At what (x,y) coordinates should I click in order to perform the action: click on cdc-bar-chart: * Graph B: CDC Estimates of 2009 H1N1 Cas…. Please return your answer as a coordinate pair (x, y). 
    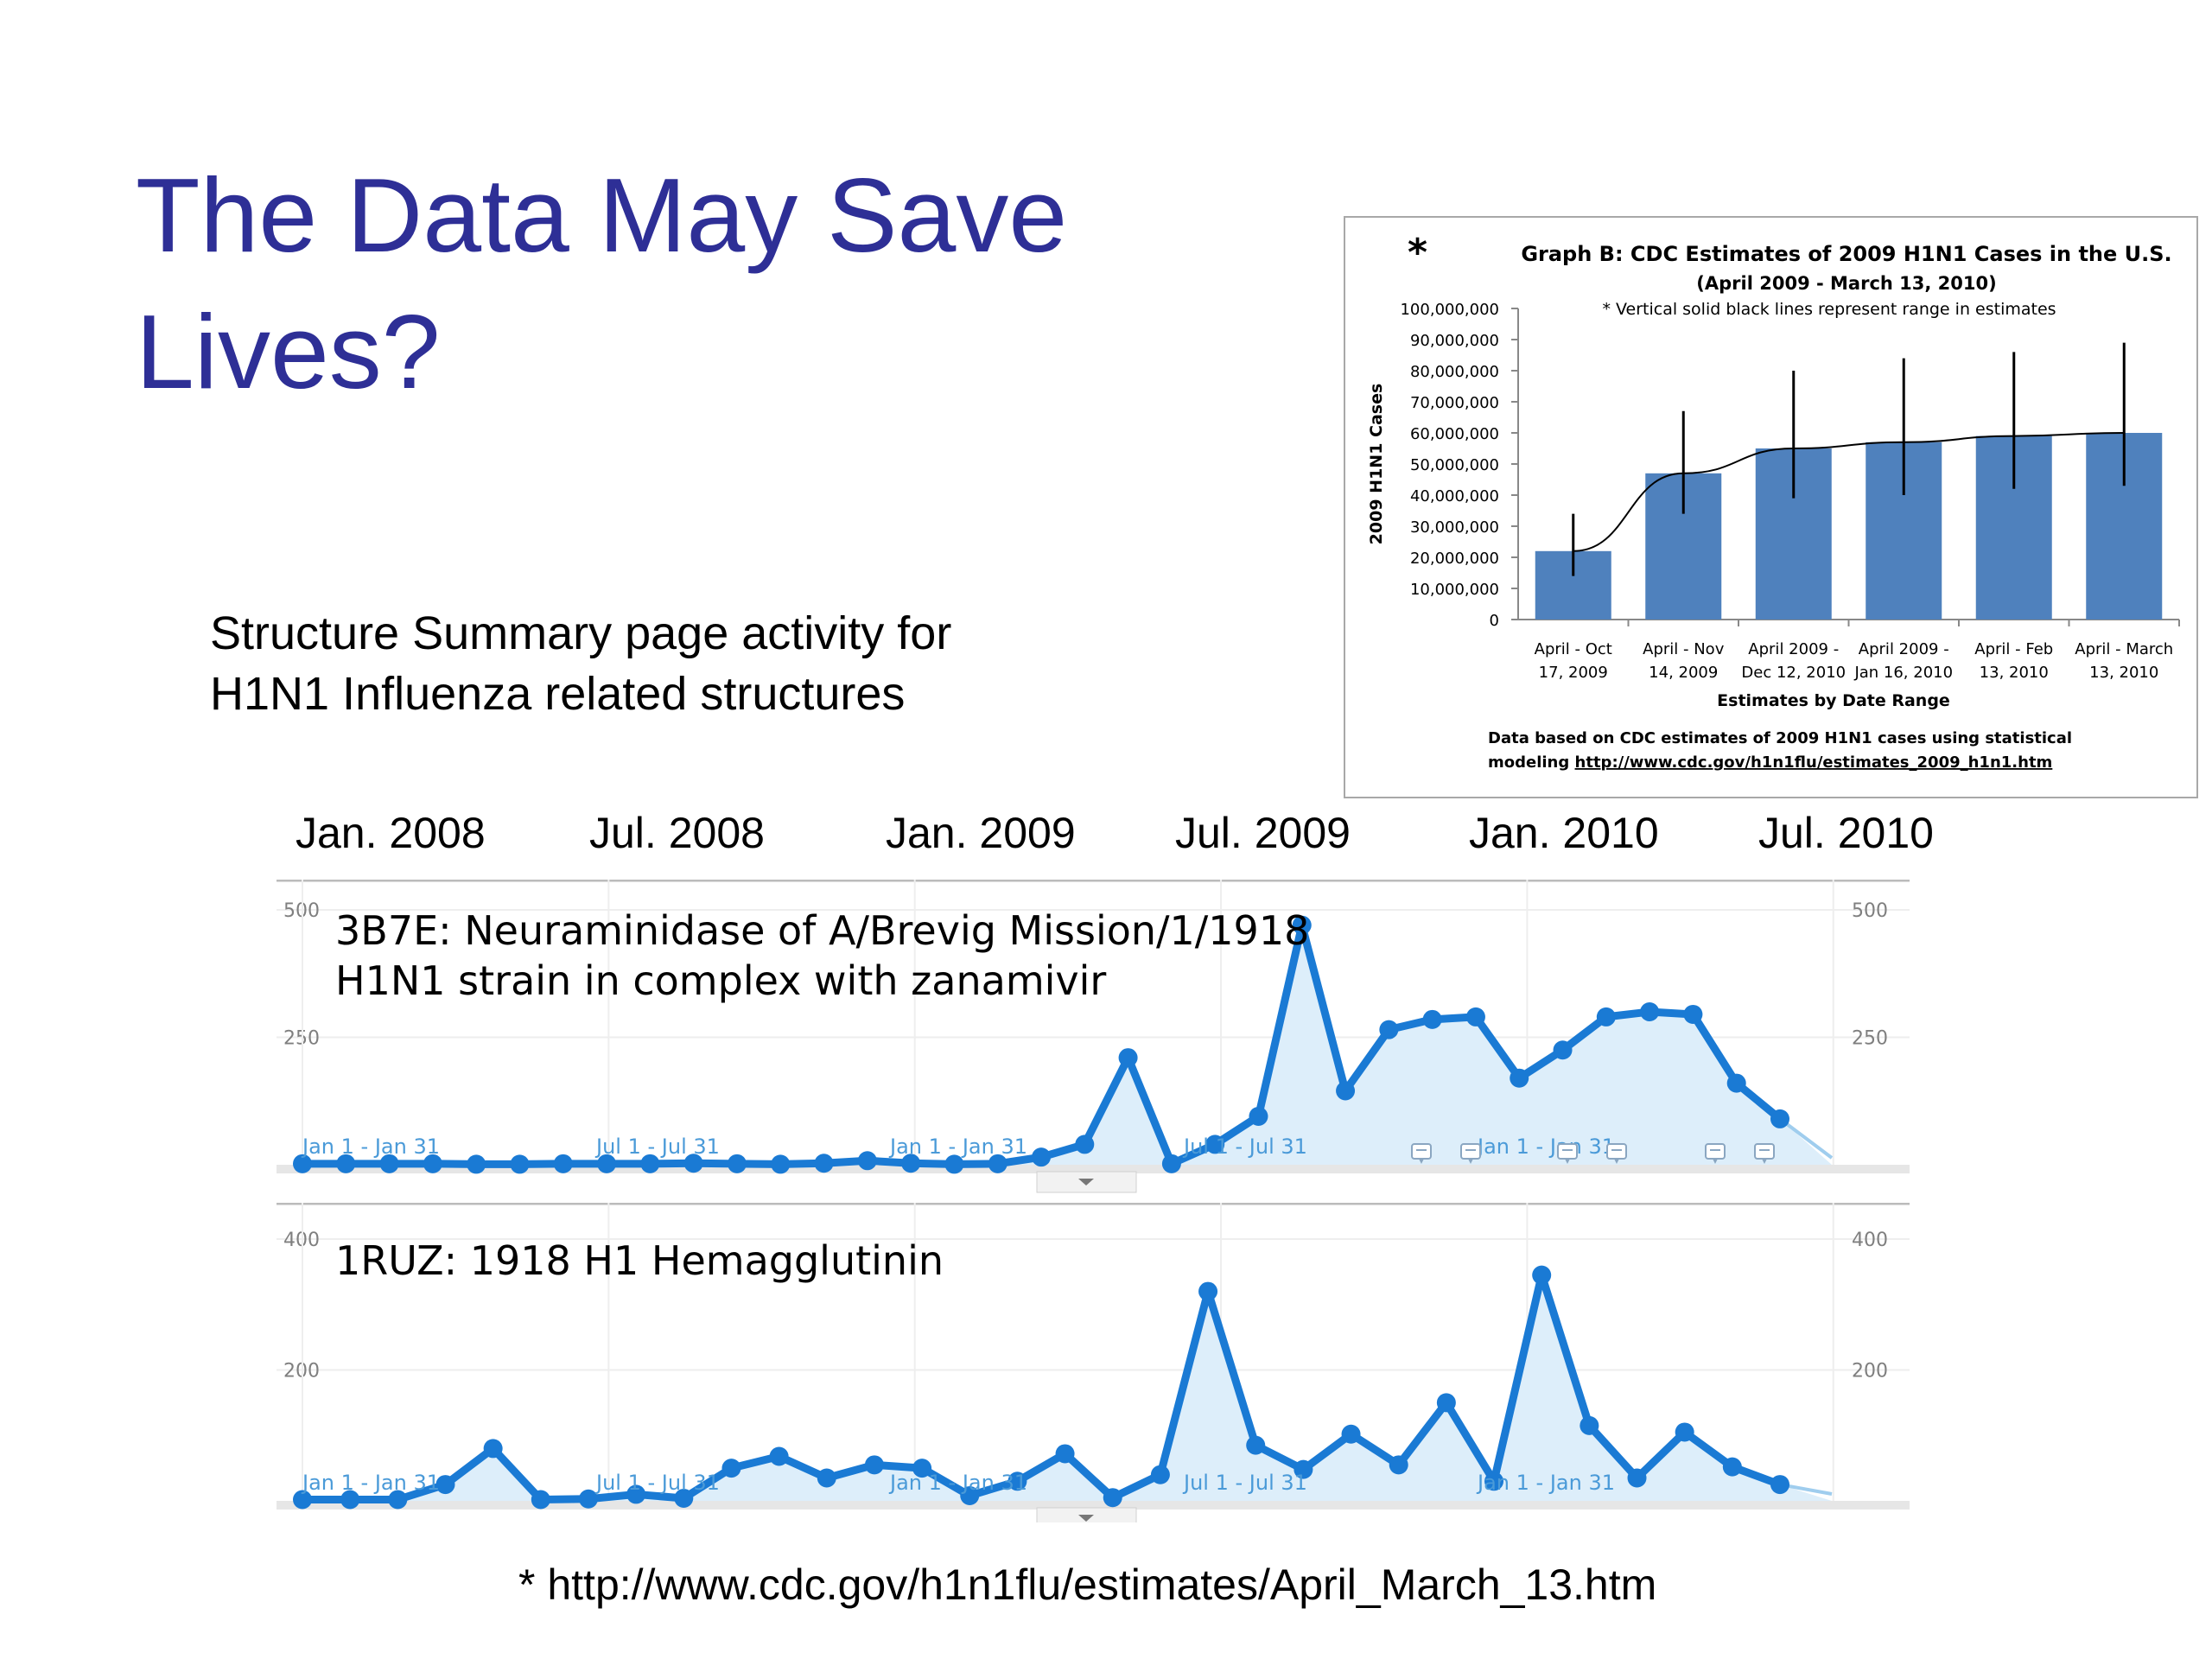
    Looking at the image, I should click on (1773, 502).